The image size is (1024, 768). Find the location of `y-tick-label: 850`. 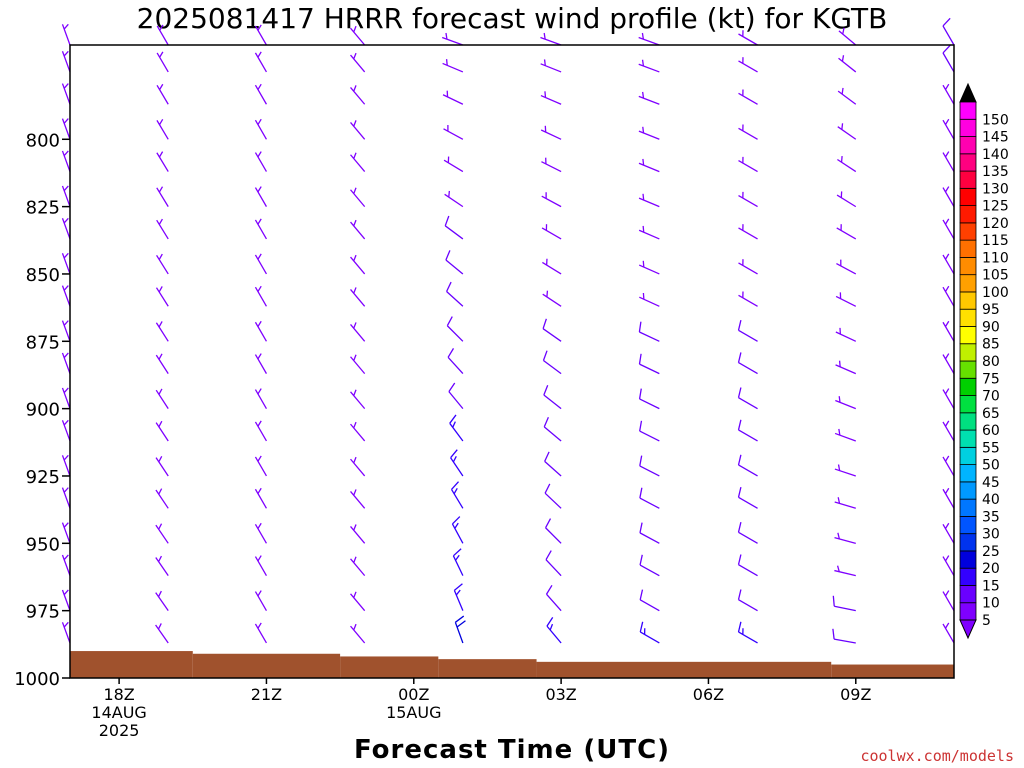

y-tick-label: 850 is located at coordinates (43, 275).